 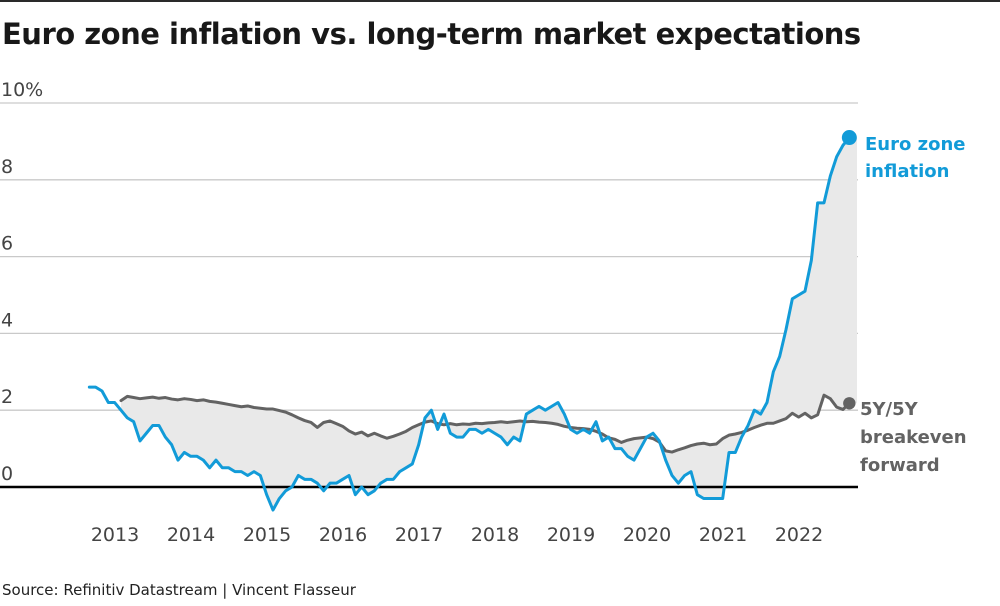 I want to click on x-tick-label: 2016, so click(x=343, y=535).